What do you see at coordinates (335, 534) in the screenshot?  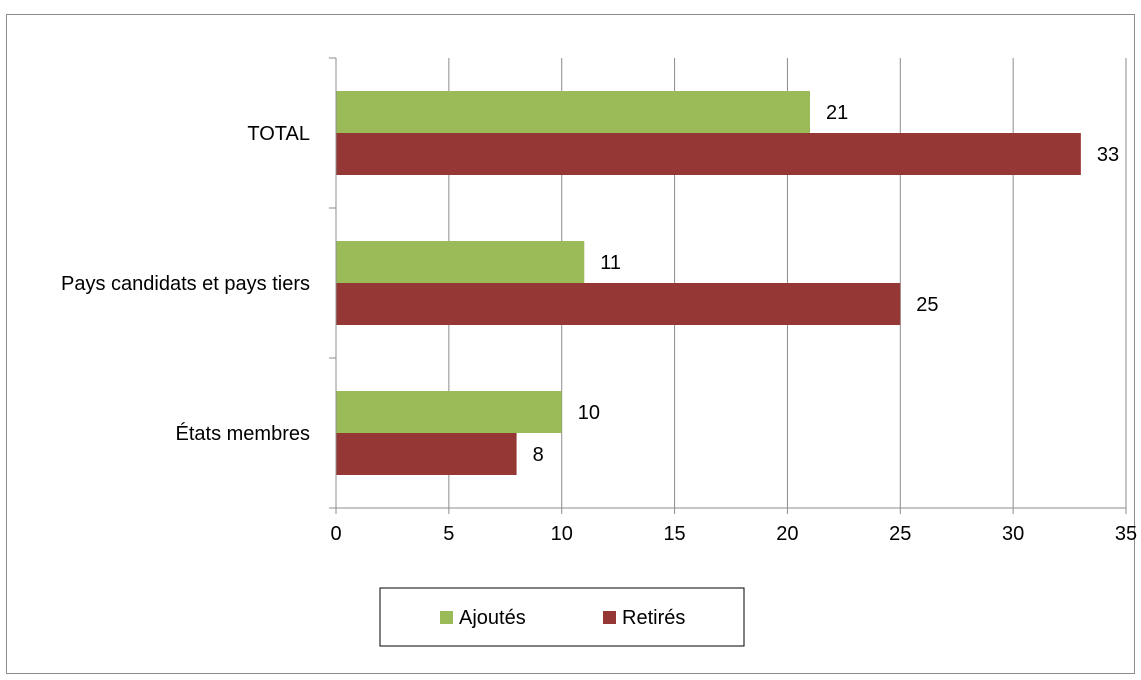 I see `x-tick-label: 0` at bounding box center [335, 534].